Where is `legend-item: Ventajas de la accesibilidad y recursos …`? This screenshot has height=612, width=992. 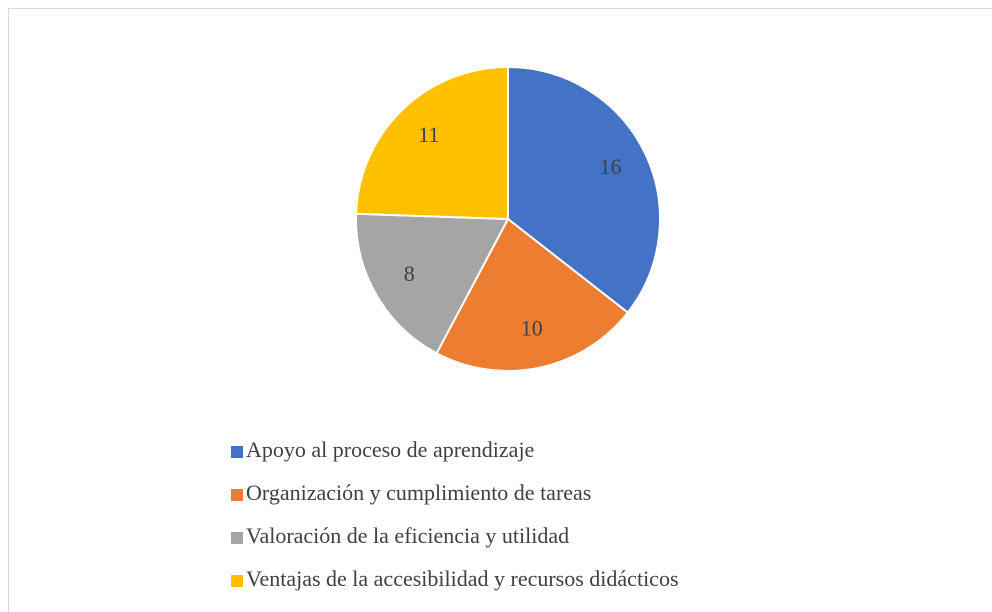 legend-item: Ventajas de la accesibilidad y recursos … is located at coordinates (462, 578).